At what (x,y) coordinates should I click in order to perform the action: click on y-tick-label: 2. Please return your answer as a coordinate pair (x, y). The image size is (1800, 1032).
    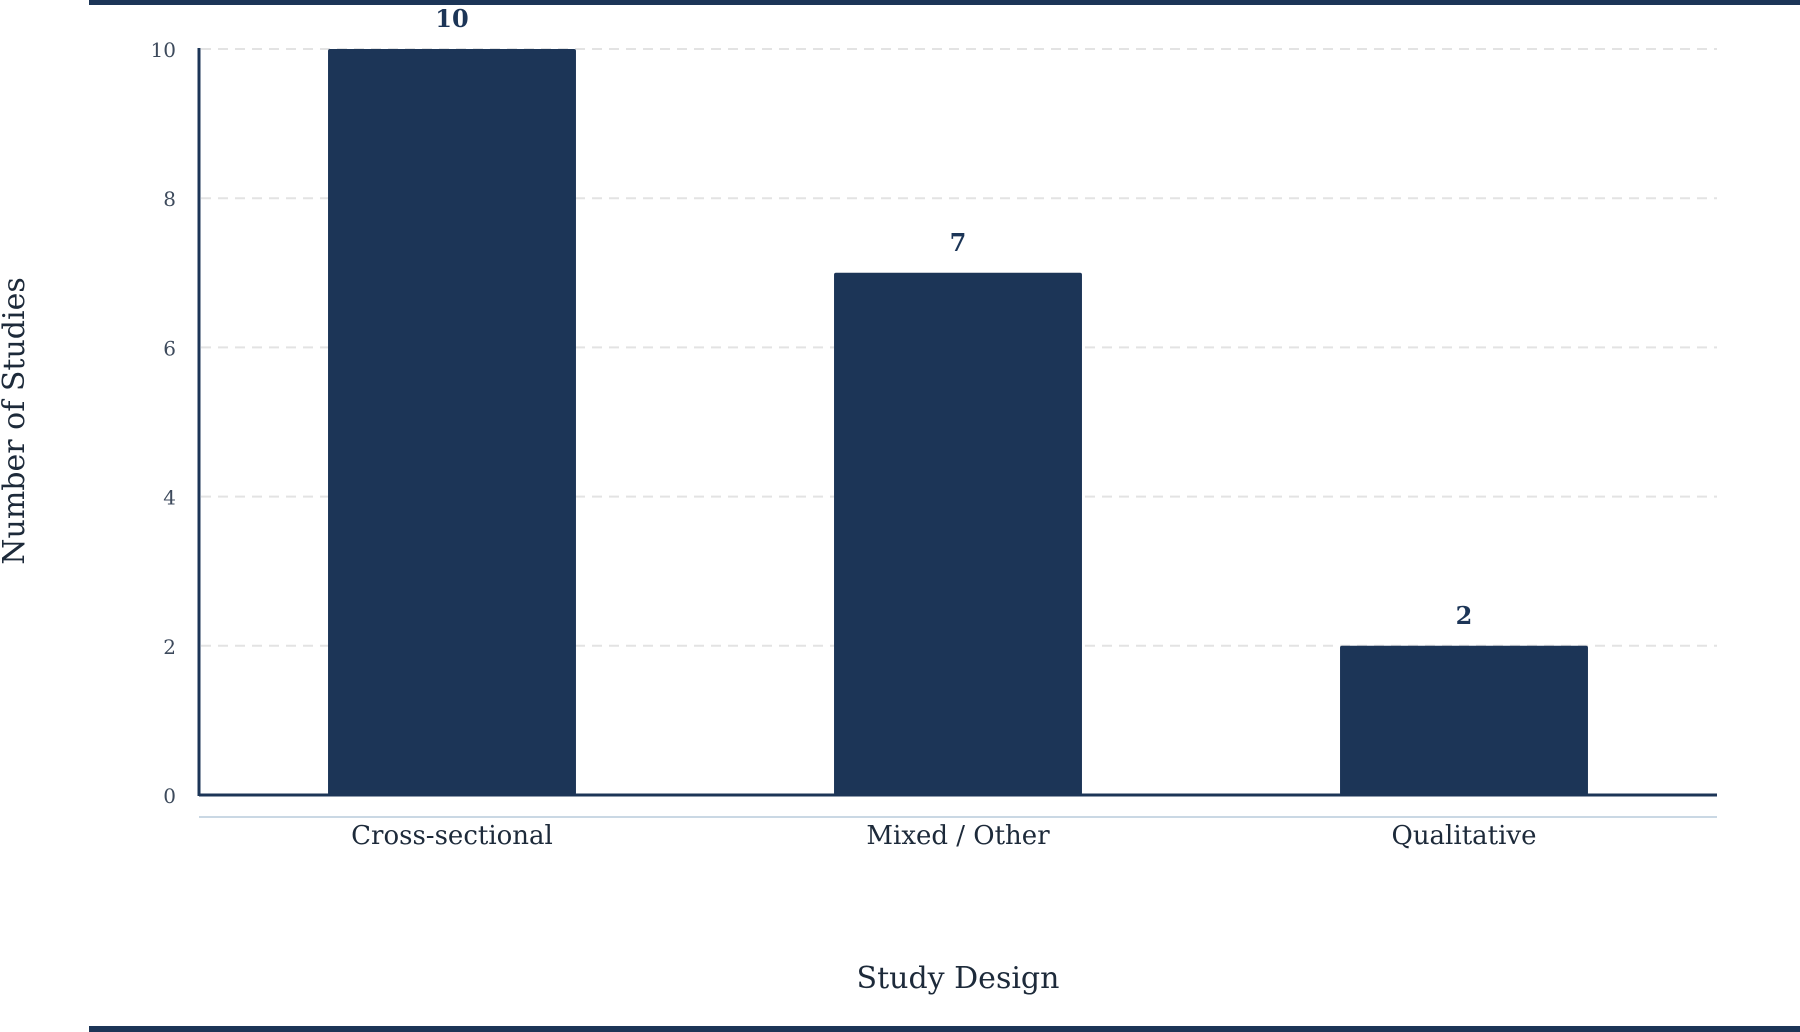
    Looking at the image, I should click on (169, 647).